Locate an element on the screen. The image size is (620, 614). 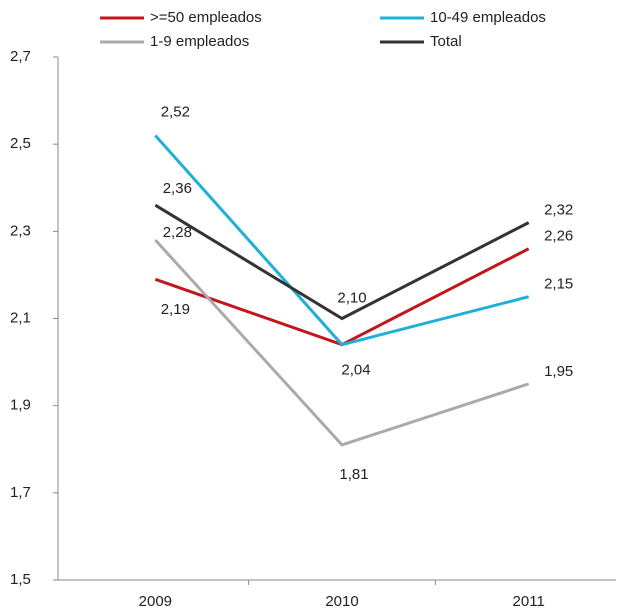
y-tick-label: 1,7 is located at coordinates (20, 492).